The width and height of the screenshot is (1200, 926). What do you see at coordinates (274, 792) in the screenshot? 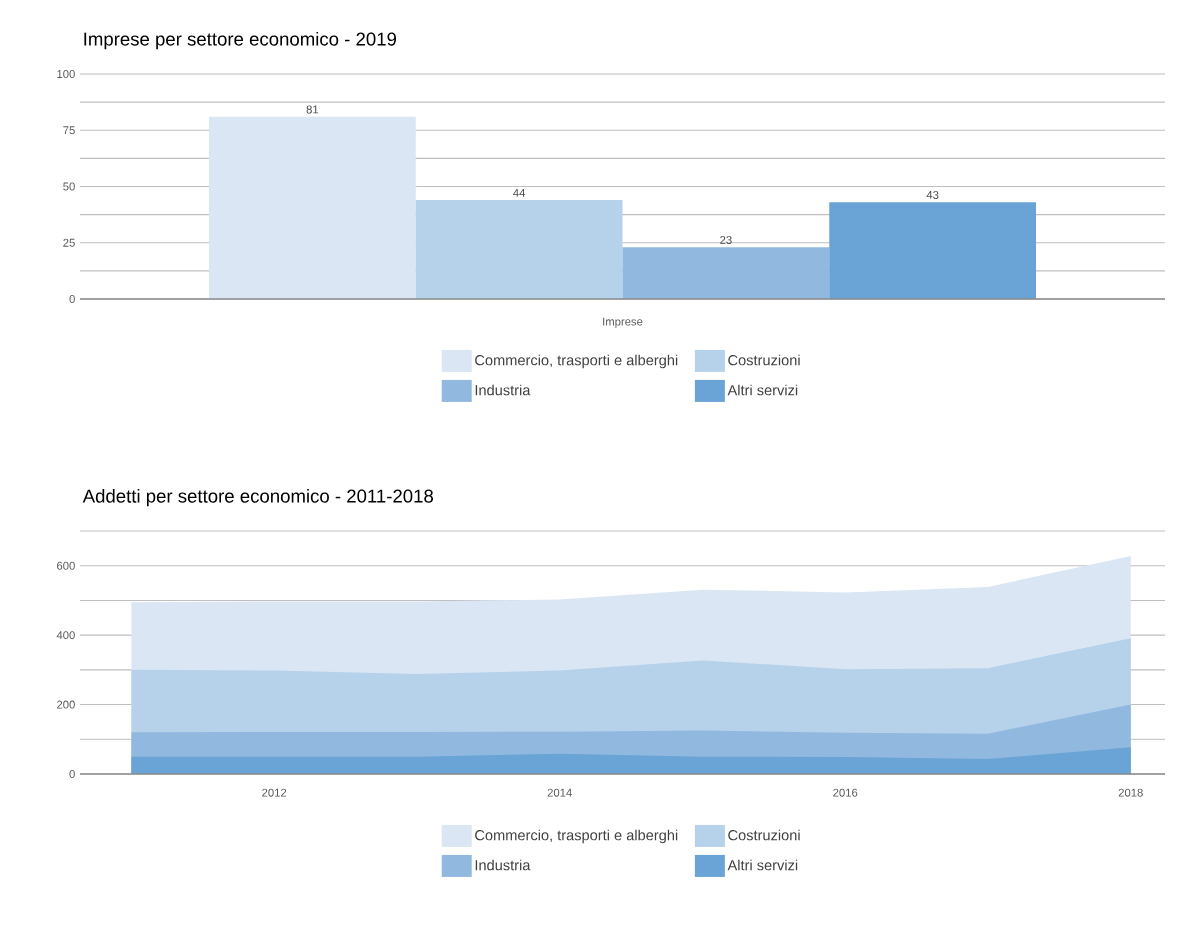
I see `x-tick-label: 2012` at bounding box center [274, 792].